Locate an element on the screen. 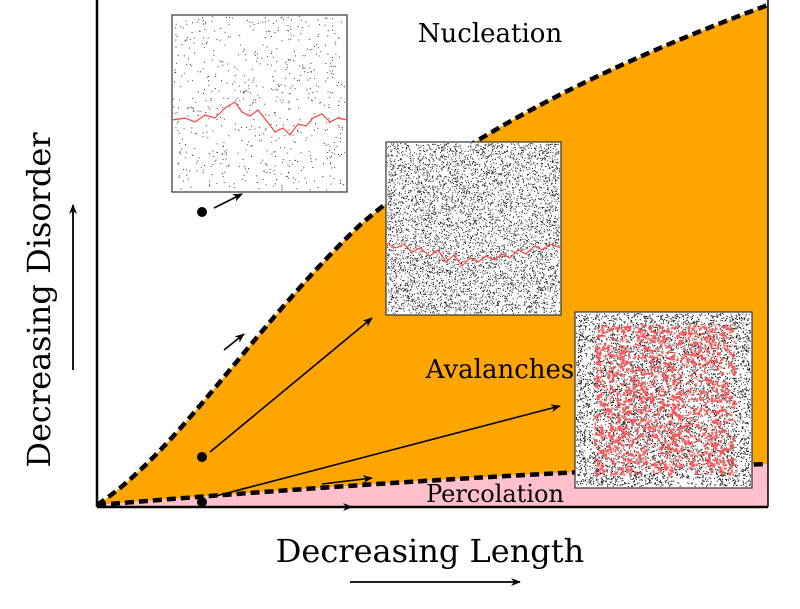  crack-line-nucleation is located at coordinates (259, 118).